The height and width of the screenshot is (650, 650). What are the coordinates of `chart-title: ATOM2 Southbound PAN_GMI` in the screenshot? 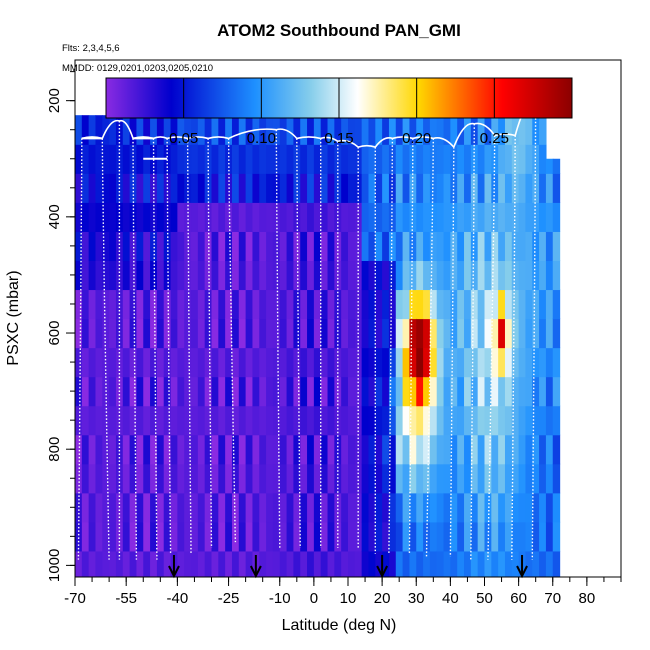 It's located at (339, 30).